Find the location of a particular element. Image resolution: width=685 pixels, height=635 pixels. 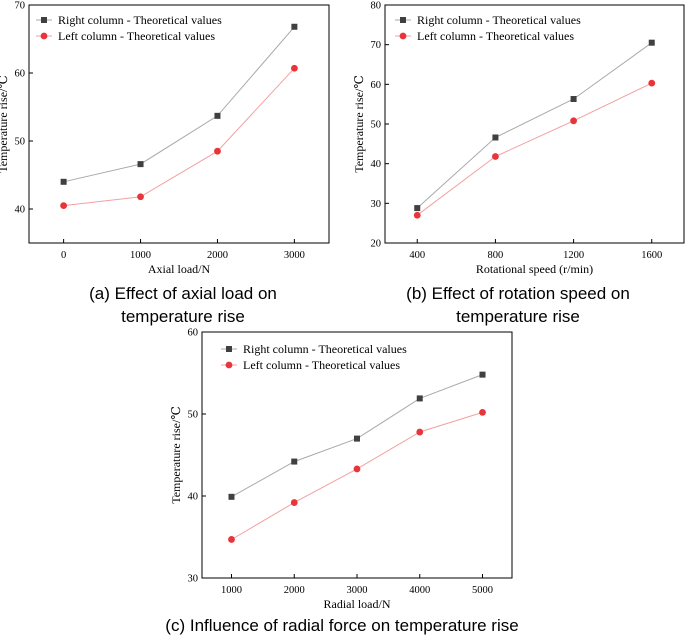

chart-caption: (b) Effect of rotation speed on is located at coordinates (518, 293).